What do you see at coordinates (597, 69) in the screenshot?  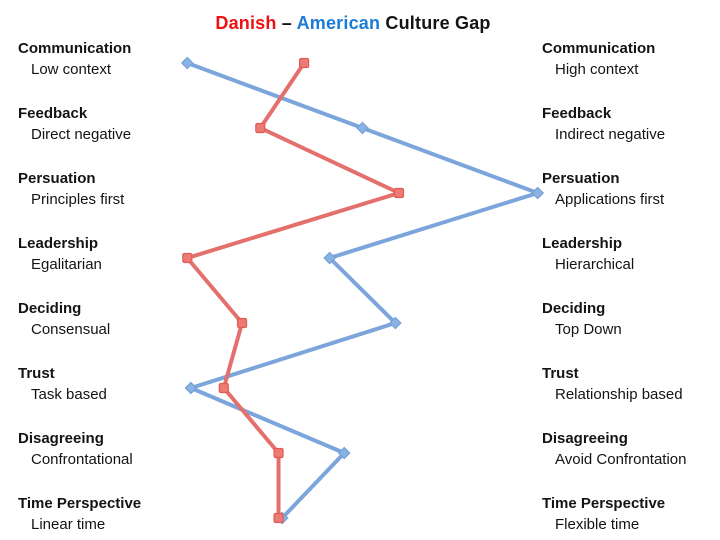 I see `trait-label: High context` at bounding box center [597, 69].